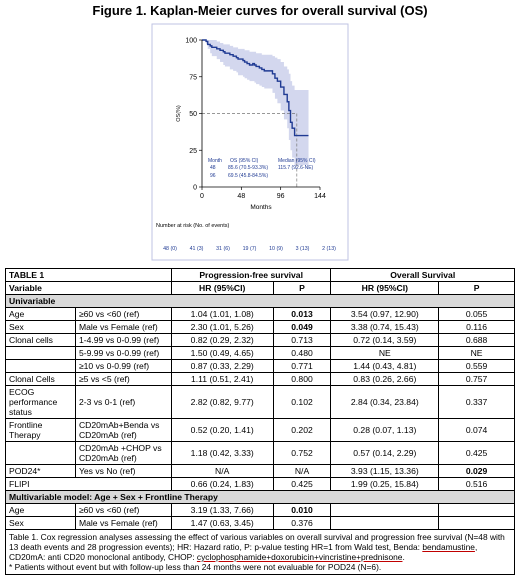 The width and height of the screenshot is (520, 575). What do you see at coordinates (40, 340) in the screenshot?
I see `variable-cell: Clonal cells` at bounding box center [40, 340].